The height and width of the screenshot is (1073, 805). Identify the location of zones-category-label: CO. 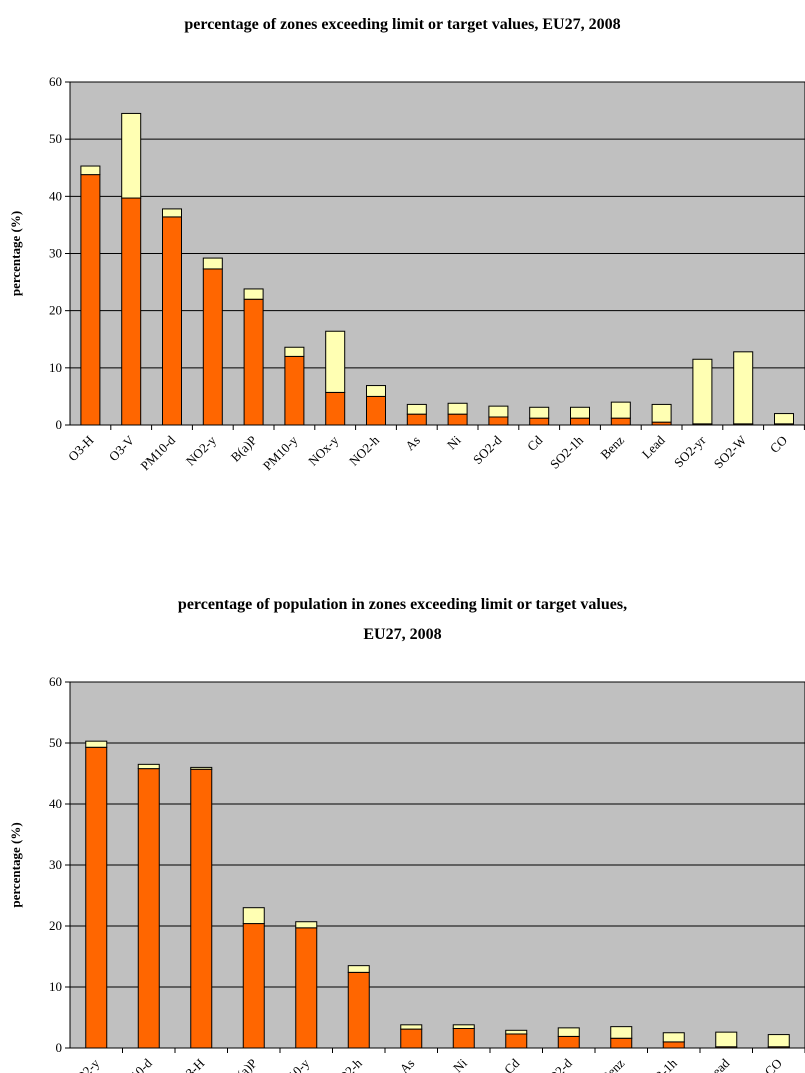
(778, 444).